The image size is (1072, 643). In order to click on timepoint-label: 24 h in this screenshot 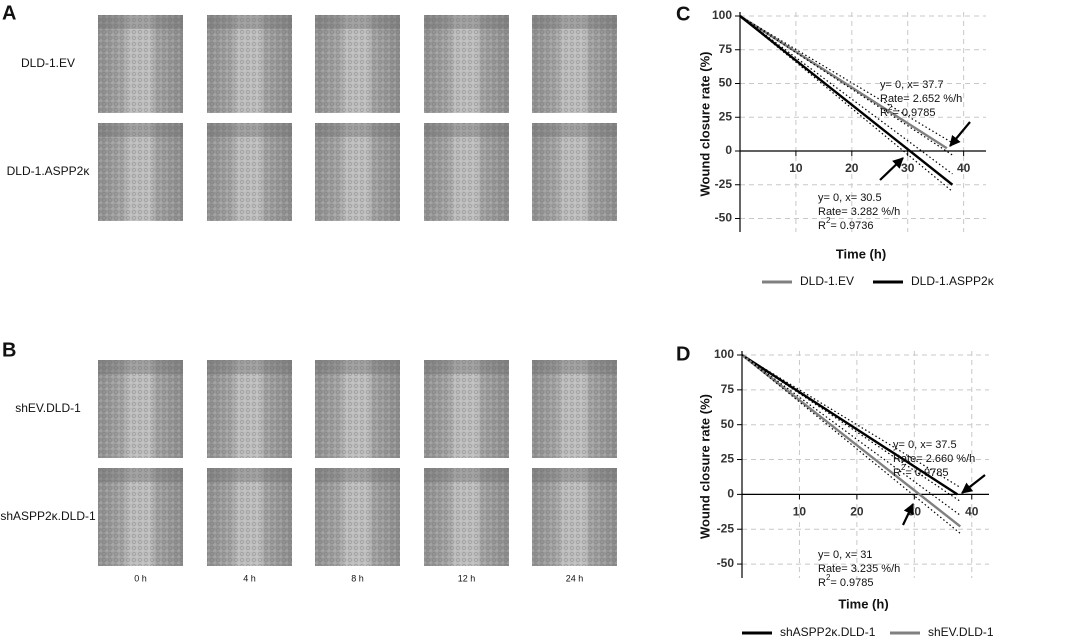, I will do `click(575, 578)`.